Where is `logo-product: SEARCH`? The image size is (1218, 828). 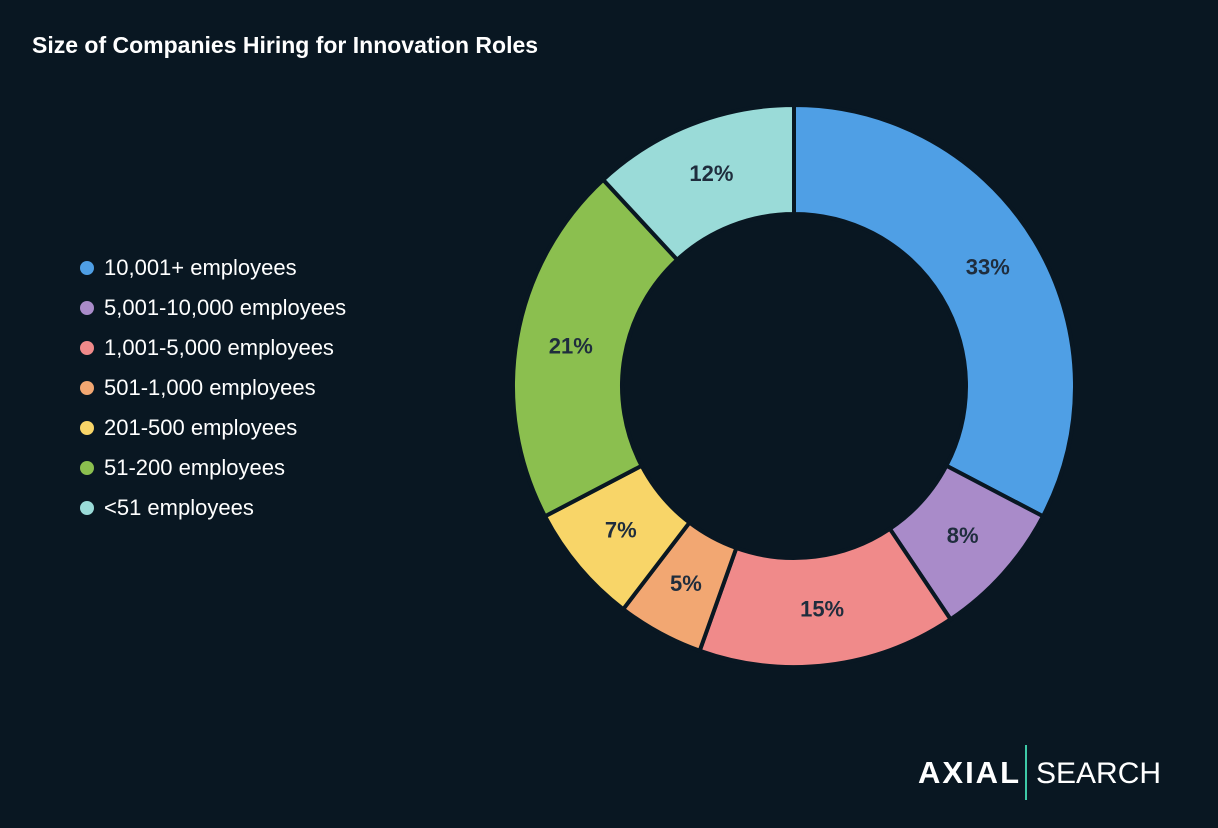
logo-product: SEARCH is located at coordinates (1098, 773).